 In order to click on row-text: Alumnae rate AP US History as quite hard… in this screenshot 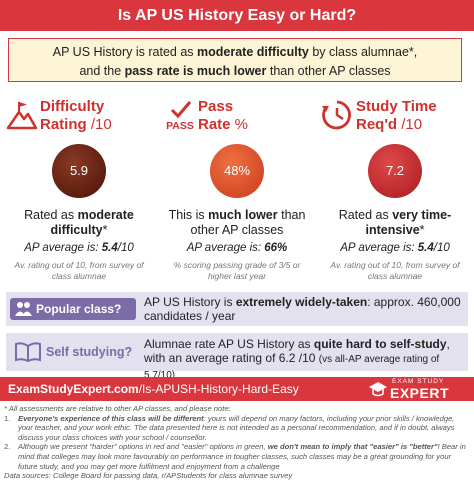, I will do `click(304, 360)`.